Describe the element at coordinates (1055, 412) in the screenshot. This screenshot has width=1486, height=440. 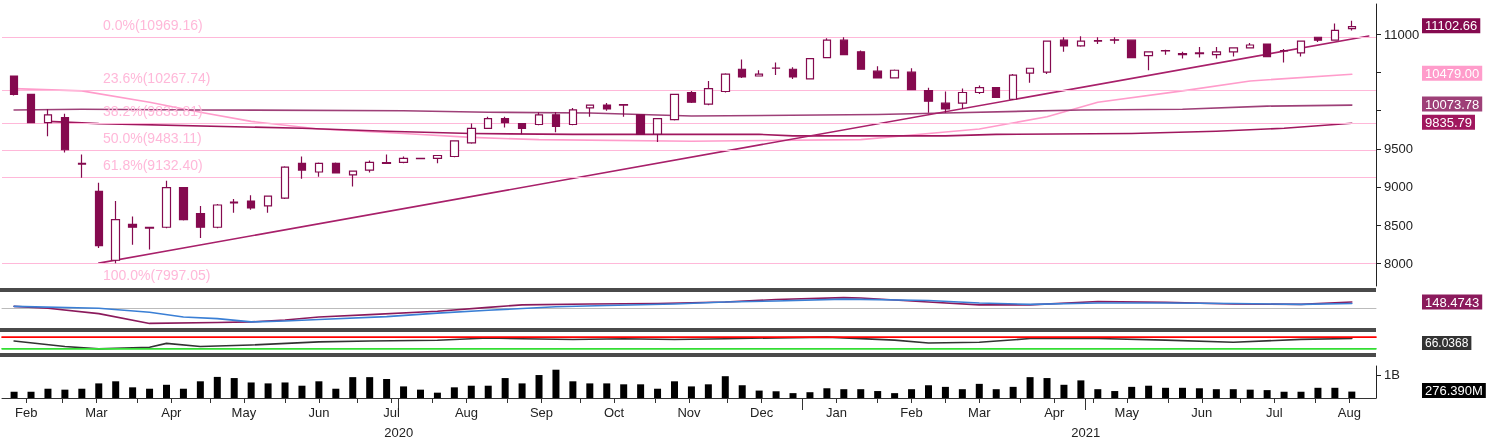
I see `x-tick-label: Apr` at that location.